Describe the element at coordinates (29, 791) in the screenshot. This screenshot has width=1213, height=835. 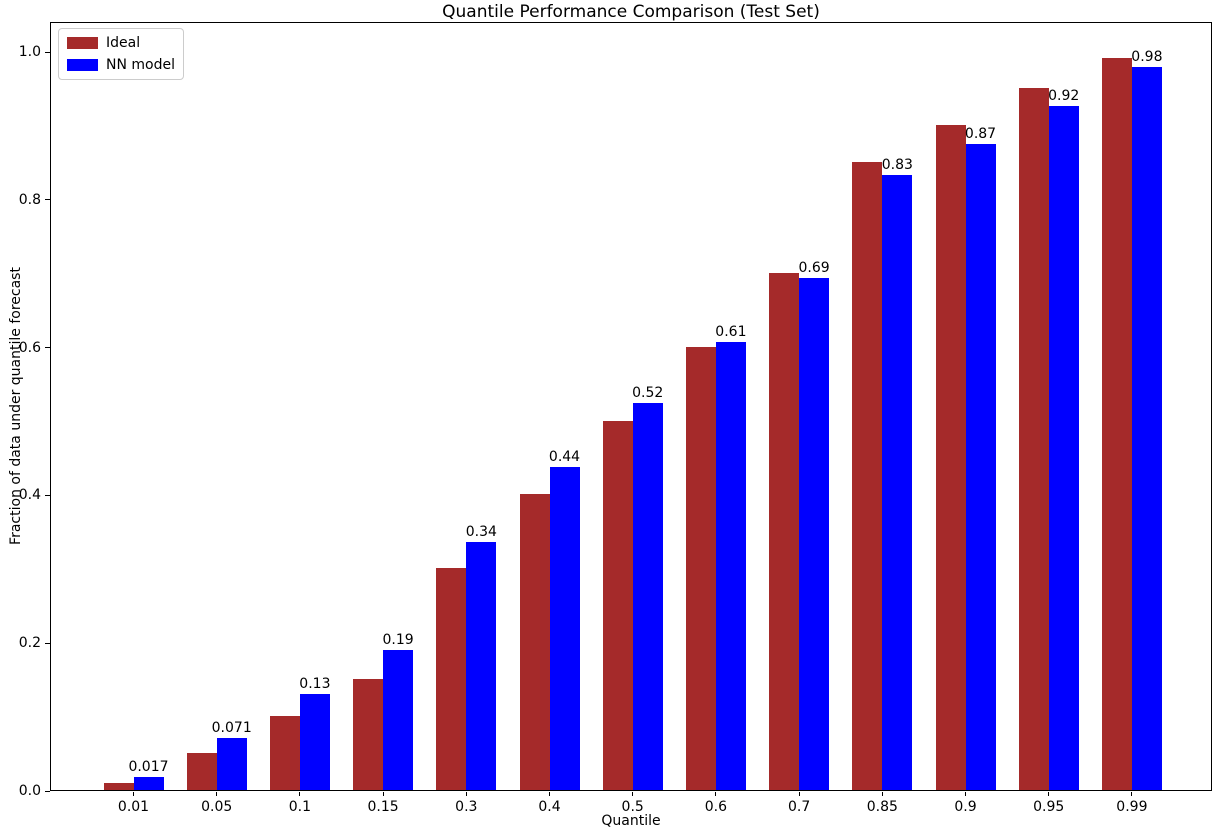
I see `y-tick-label: 0.0` at that location.